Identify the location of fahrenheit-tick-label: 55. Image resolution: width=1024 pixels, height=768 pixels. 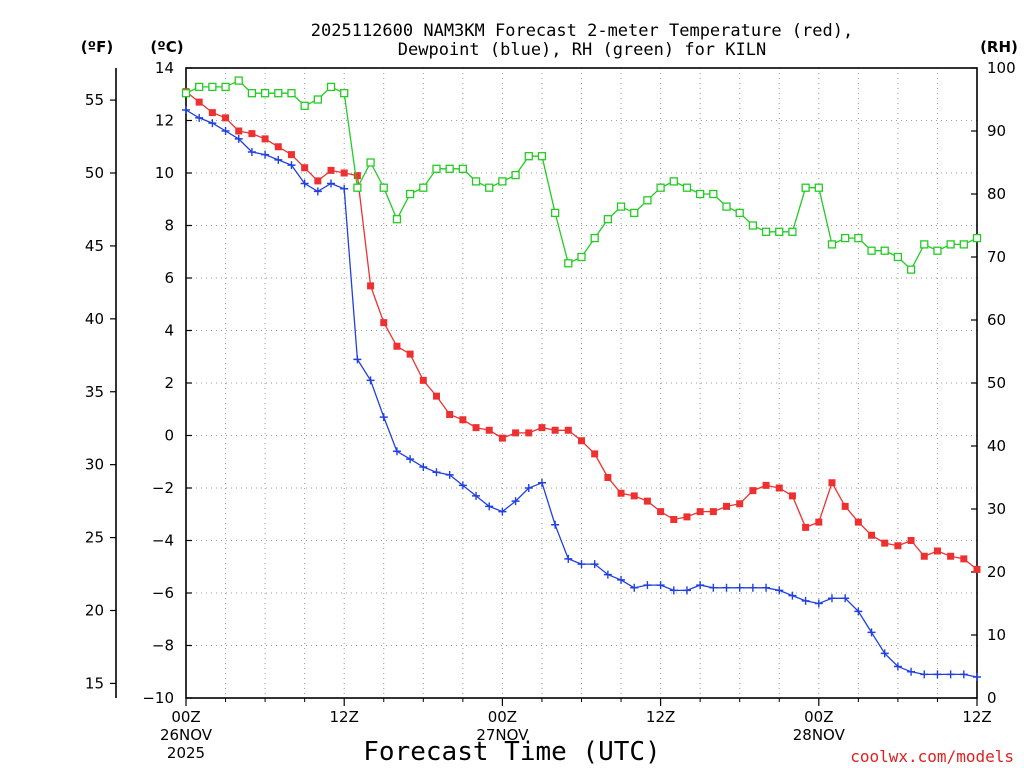
(94, 100).